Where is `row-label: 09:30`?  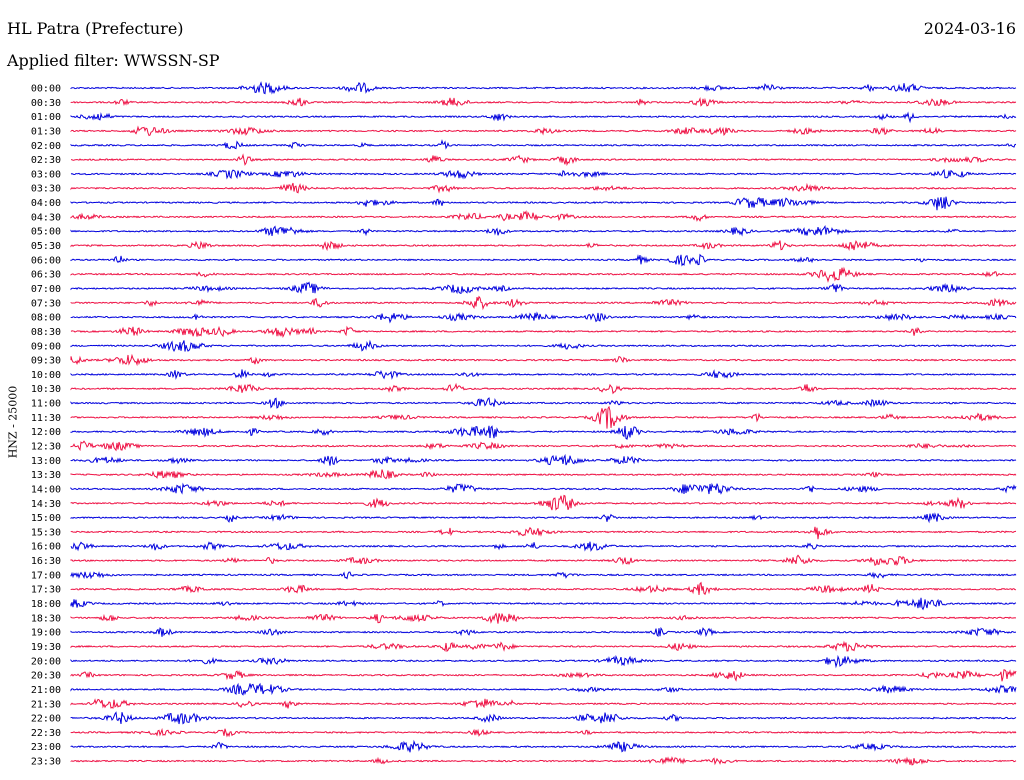
row-label: 09:30 is located at coordinates (46, 361).